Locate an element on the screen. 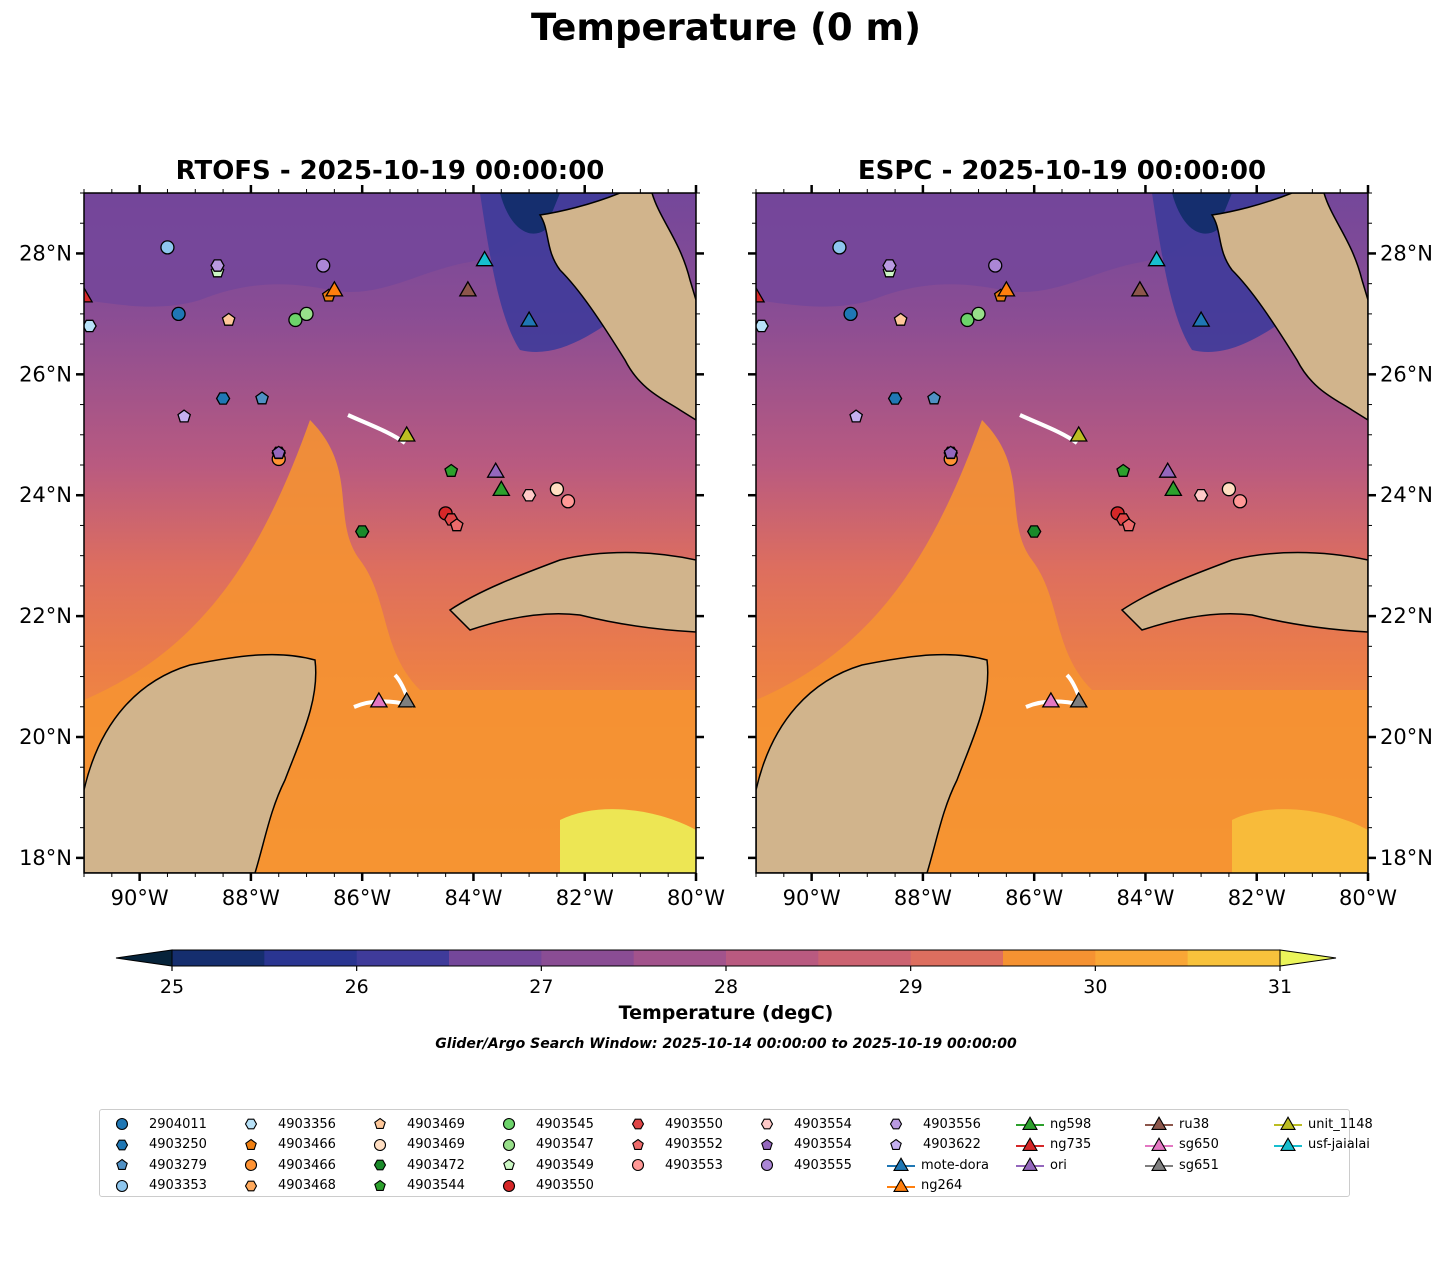 Image resolution: width=1452 pixels, height=1264 pixels. legend-label: mote-dora is located at coordinates (955, 1165).